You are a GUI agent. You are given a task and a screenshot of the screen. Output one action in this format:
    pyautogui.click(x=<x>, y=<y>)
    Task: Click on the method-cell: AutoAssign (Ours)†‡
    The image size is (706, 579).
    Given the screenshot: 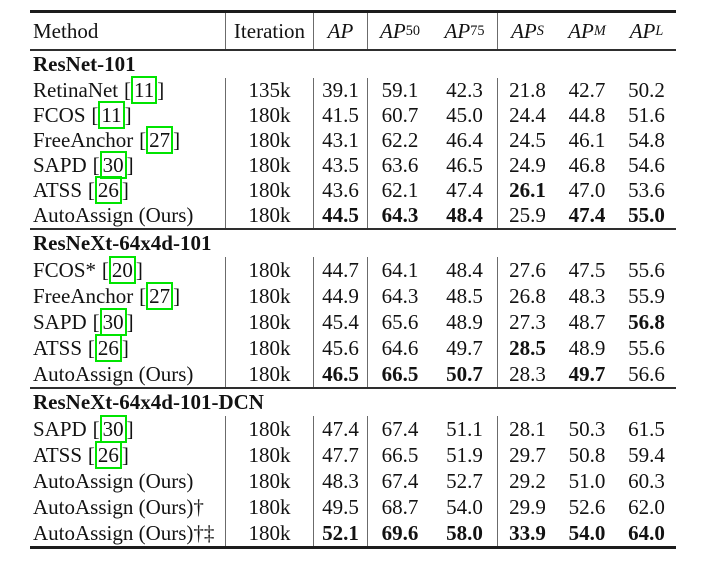 What is the action you would take?
    pyautogui.click(x=127, y=533)
    